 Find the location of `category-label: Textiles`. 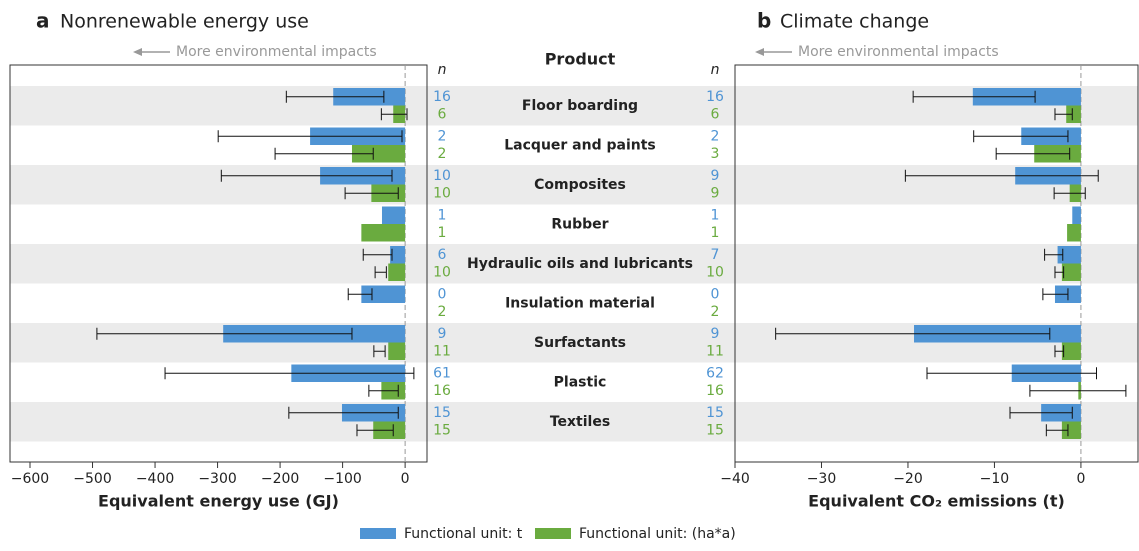

category-label: Textiles is located at coordinates (580, 422).